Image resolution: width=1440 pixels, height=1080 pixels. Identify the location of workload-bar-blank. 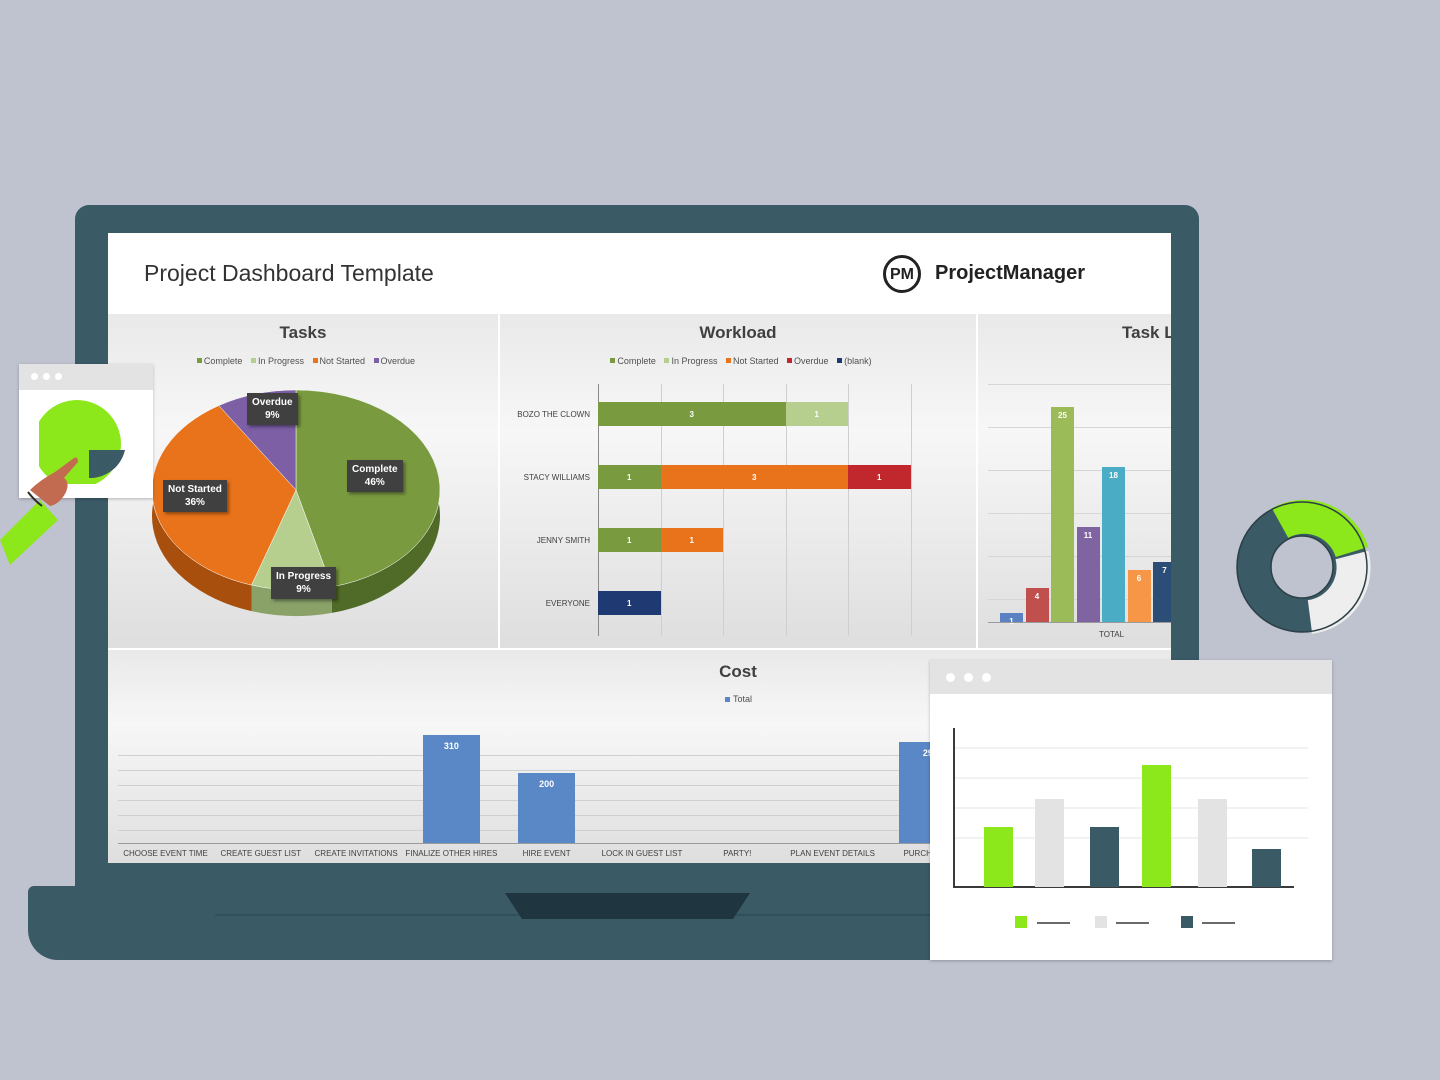
(629, 603).